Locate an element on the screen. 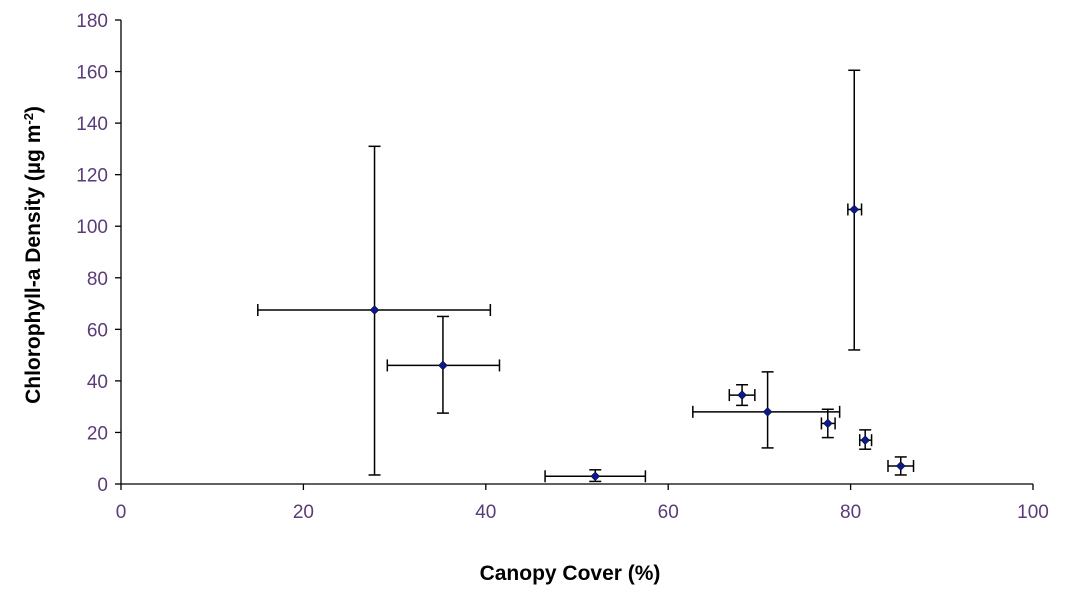  y-tick-label: 20 is located at coordinates (97, 433).